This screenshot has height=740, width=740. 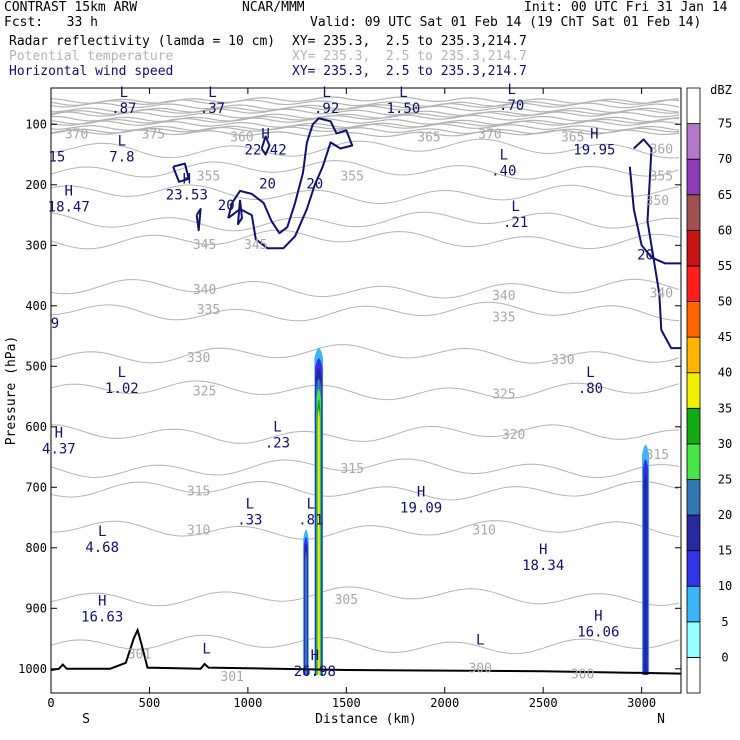 I want to click on theta-label: 360, so click(x=241, y=137).